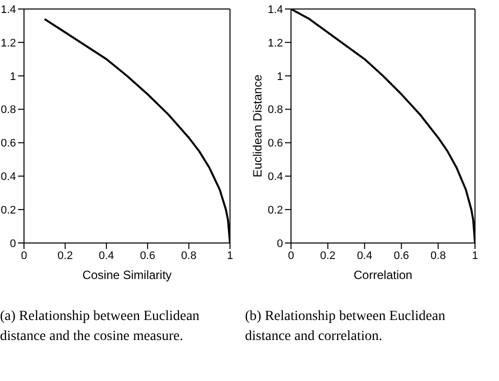 Image resolution: width=499 pixels, height=381 pixels. I want to click on x-axis-title: Correlation, so click(383, 275).